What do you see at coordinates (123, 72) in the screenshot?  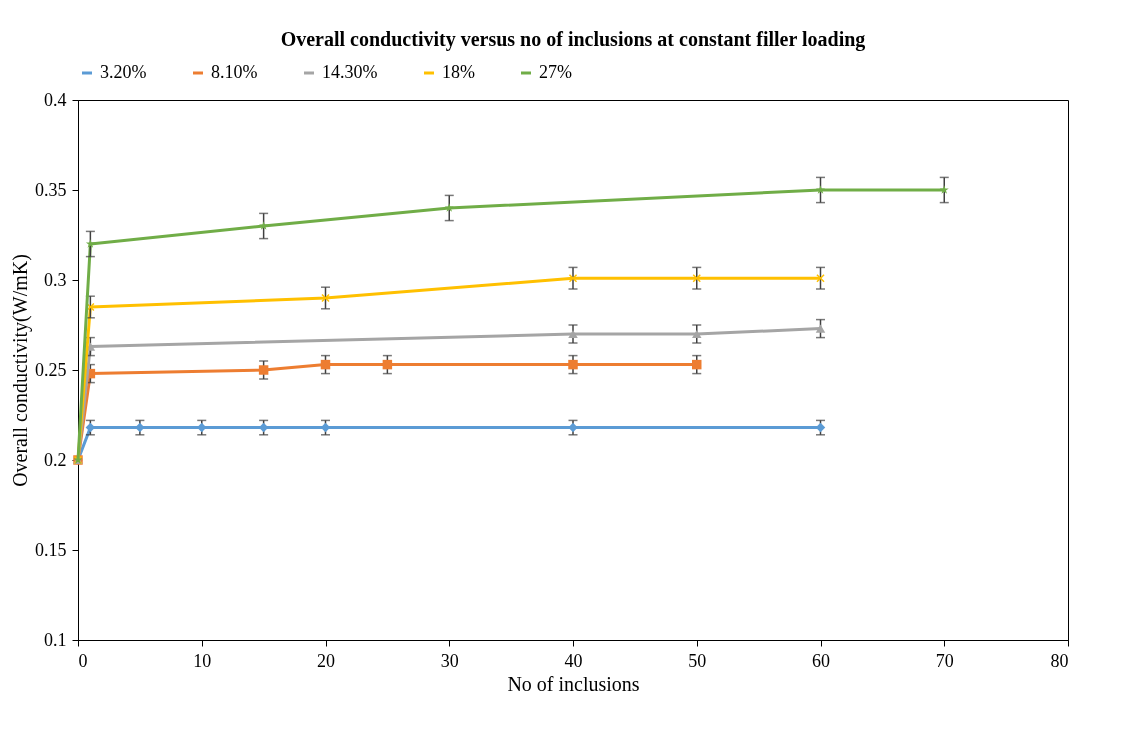 I see `legend-label: 3.20%` at bounding box center [123, 72].